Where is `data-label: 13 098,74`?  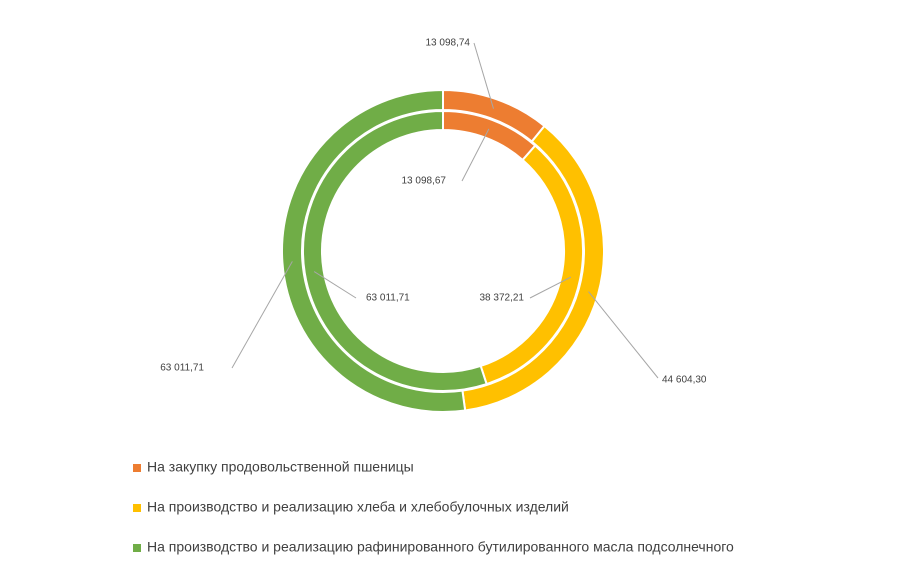 data-label: 13 098,74 is located at coordinates (448, 43).